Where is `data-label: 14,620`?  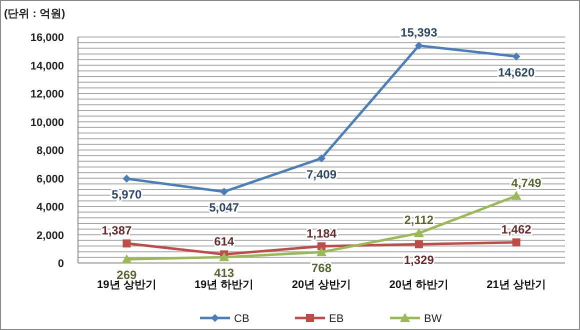
data-label: 14,620 is located at coordinates (516, 72).